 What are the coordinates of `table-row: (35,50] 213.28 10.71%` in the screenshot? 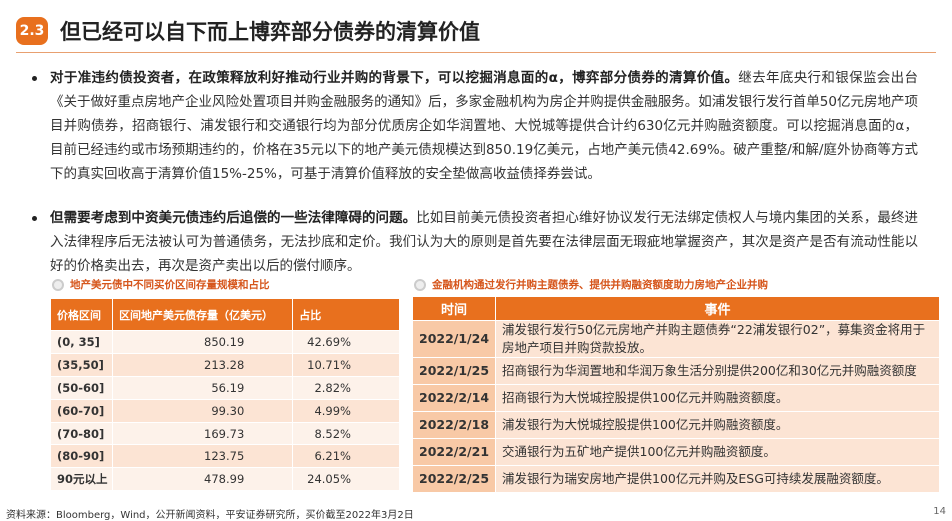 It's located at (224, 364).